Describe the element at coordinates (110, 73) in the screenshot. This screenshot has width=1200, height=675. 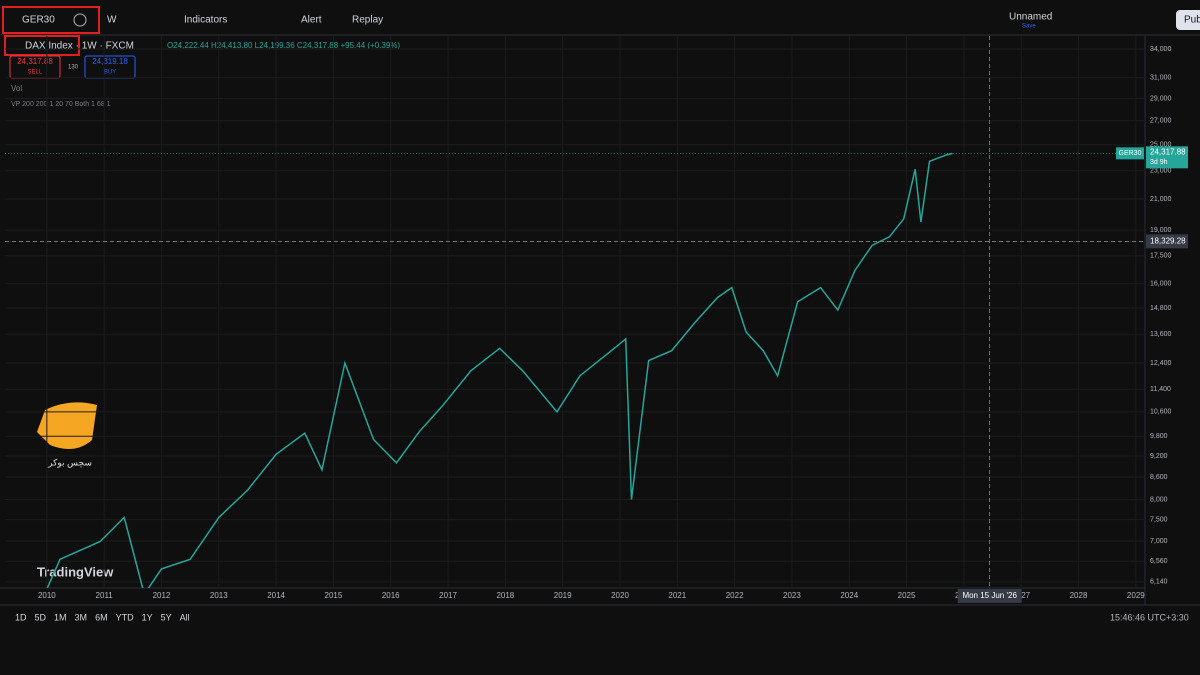
I see `buy-label: BUY` at that location.